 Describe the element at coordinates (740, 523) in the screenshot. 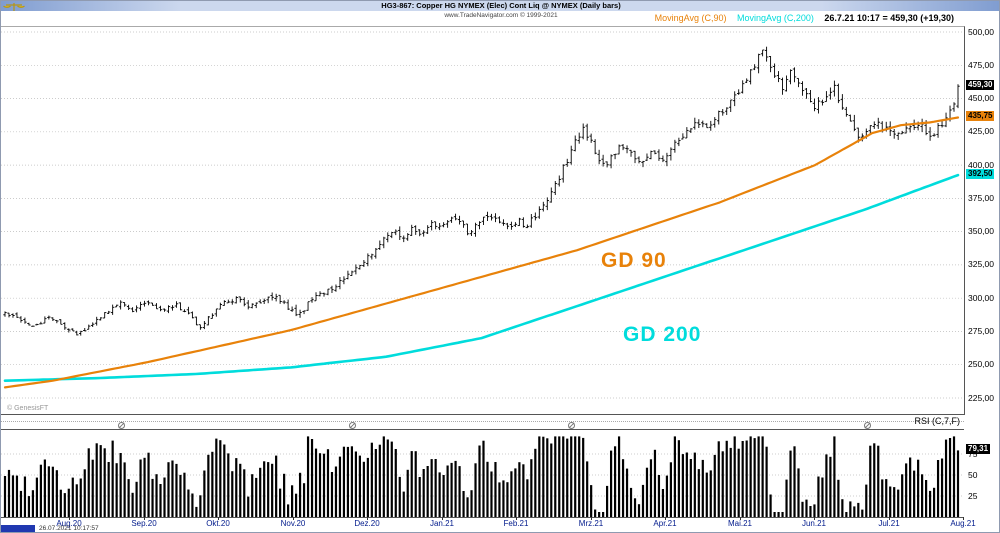

I see `month-label: Mai.21` at that location.